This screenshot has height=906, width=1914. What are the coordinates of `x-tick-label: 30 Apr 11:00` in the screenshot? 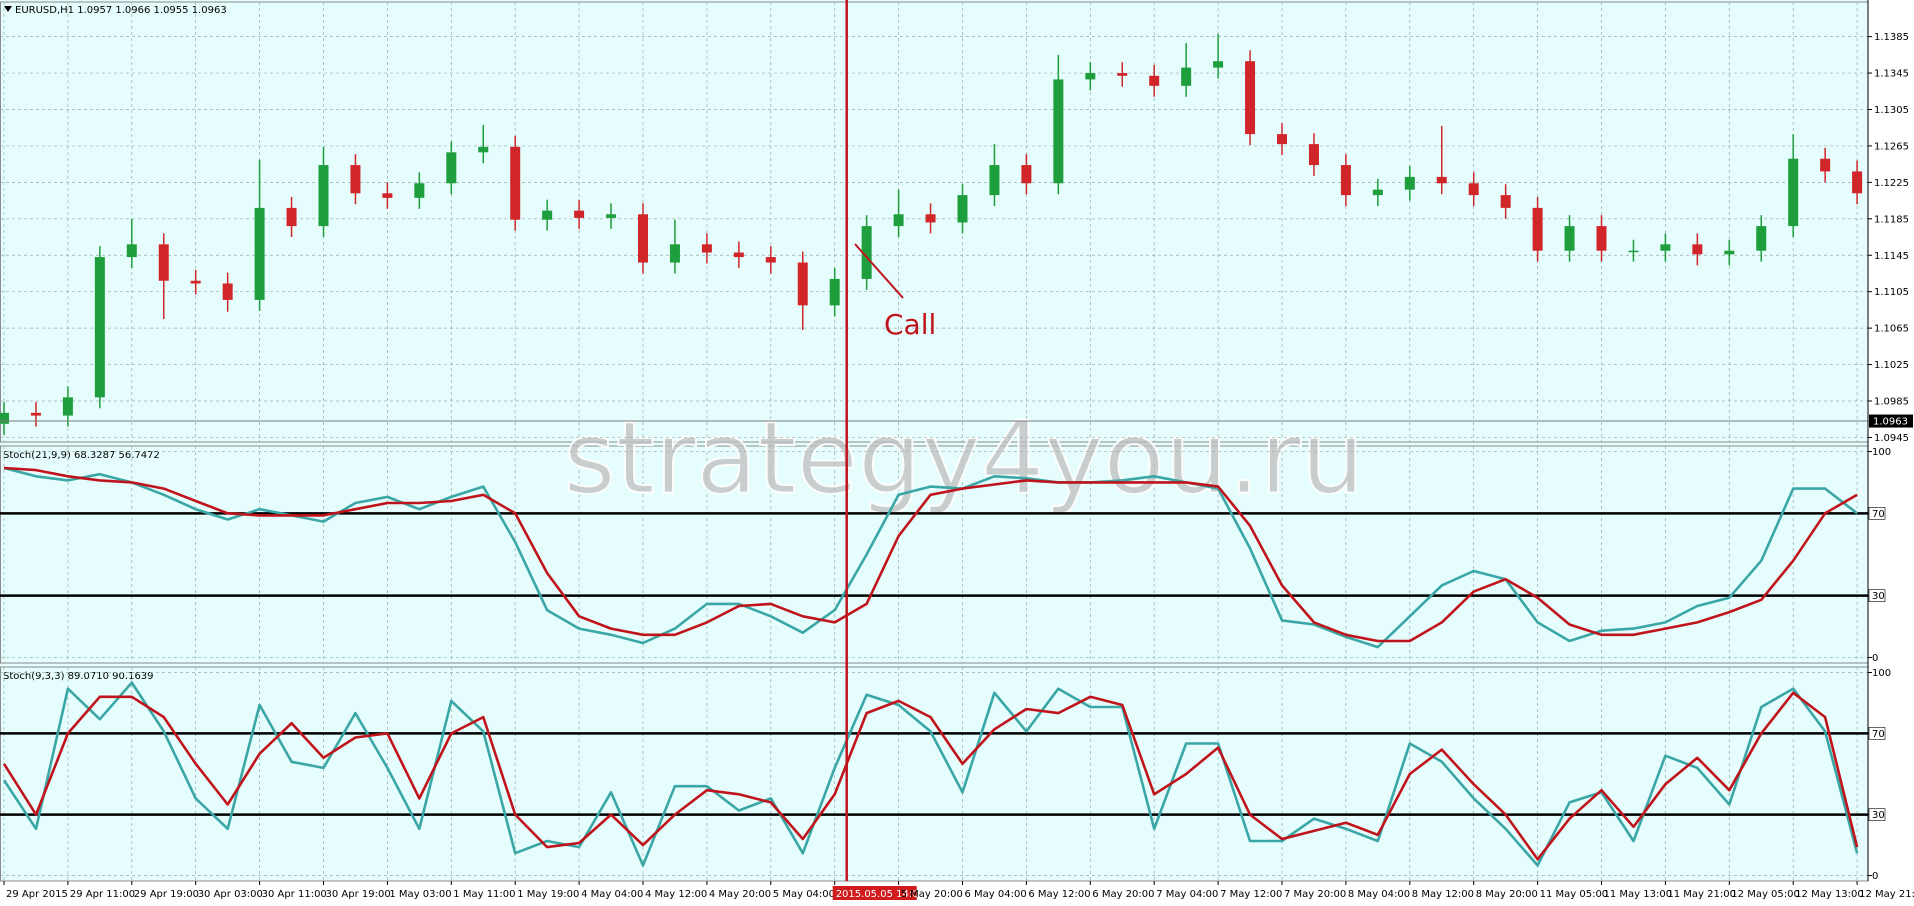 It's located at (294, 894).